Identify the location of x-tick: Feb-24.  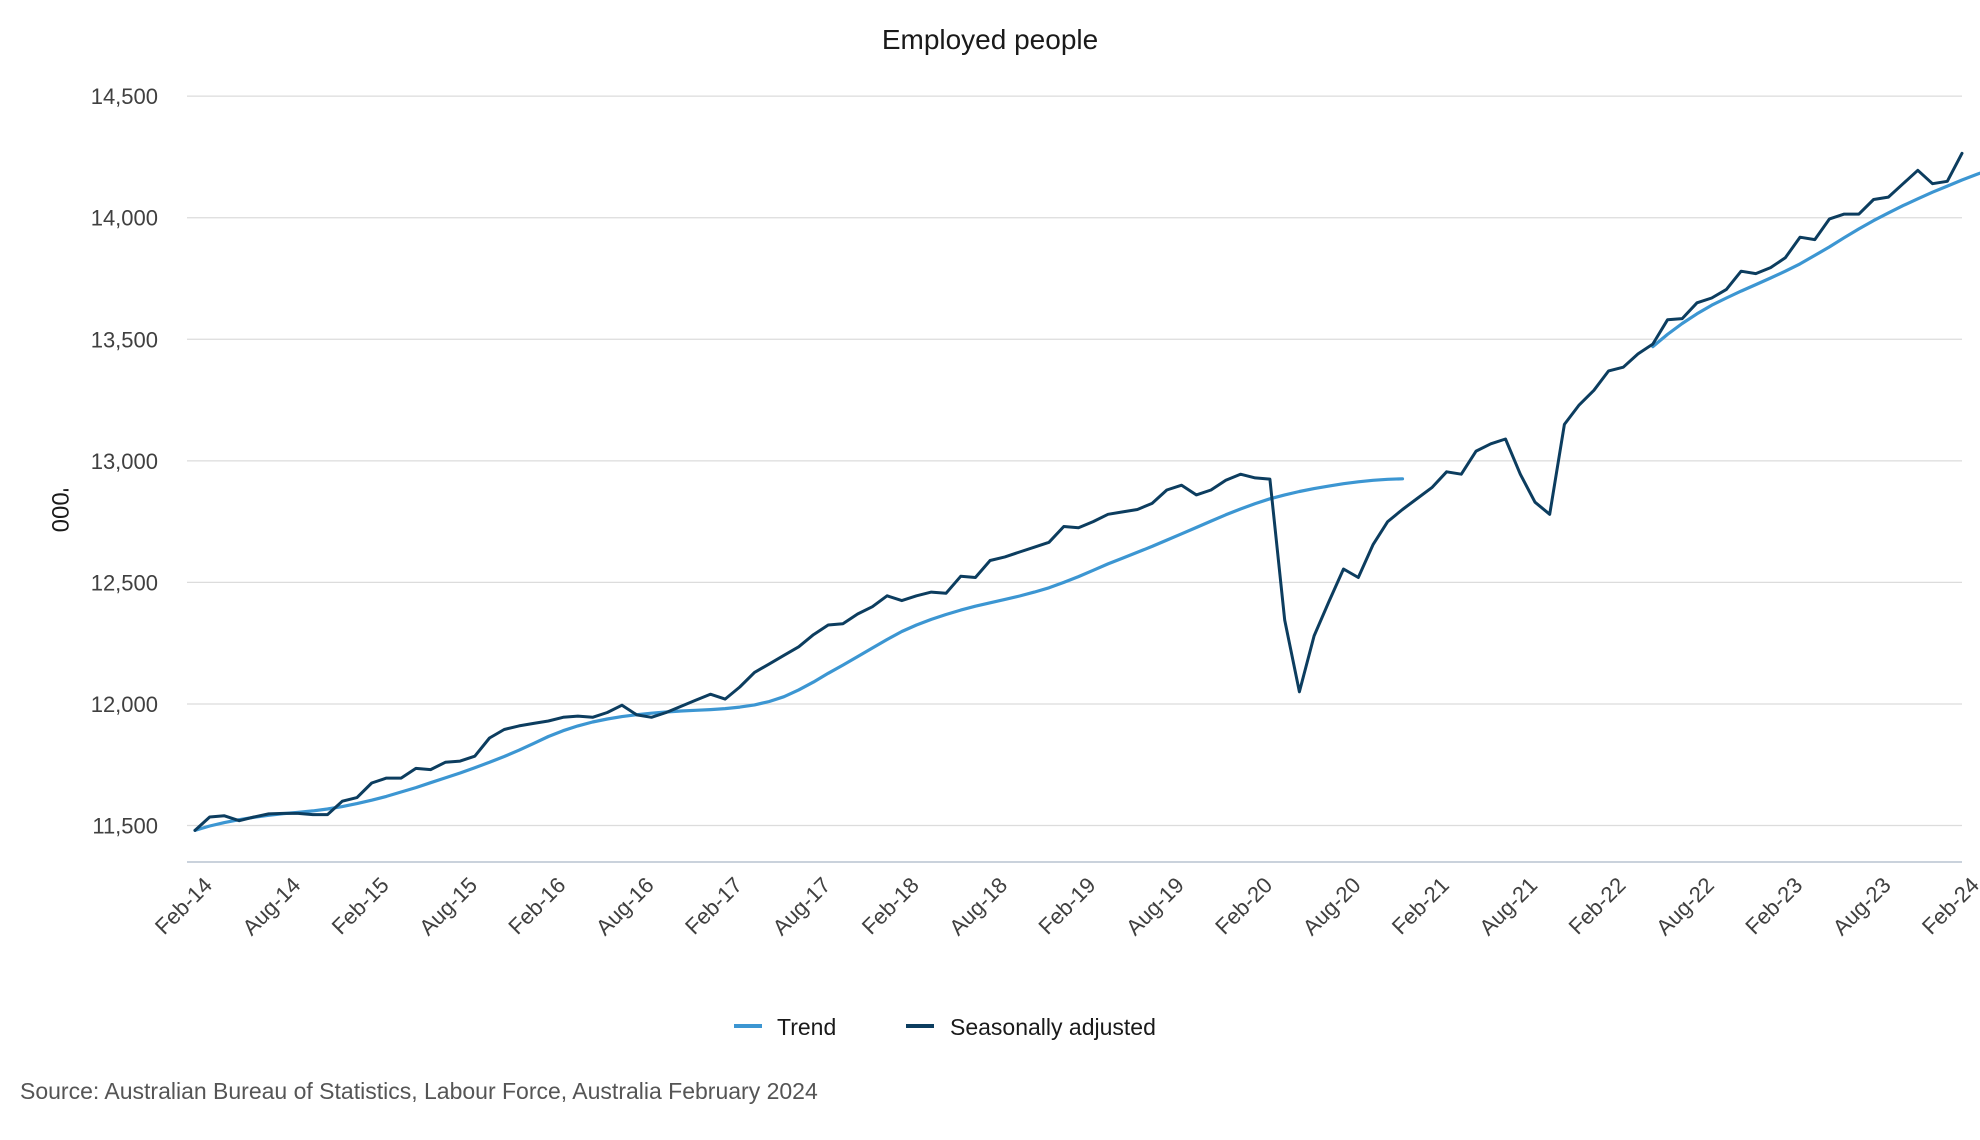
(1948, 905).